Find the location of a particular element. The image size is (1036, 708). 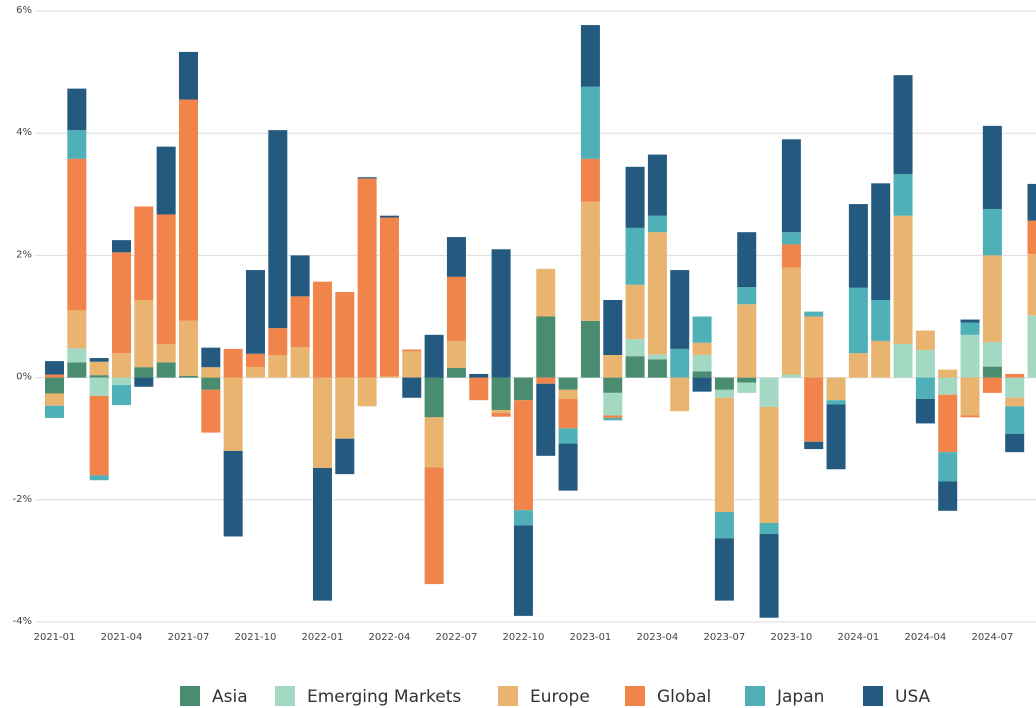

legend-label: USA is located at coordinates (913, 697).